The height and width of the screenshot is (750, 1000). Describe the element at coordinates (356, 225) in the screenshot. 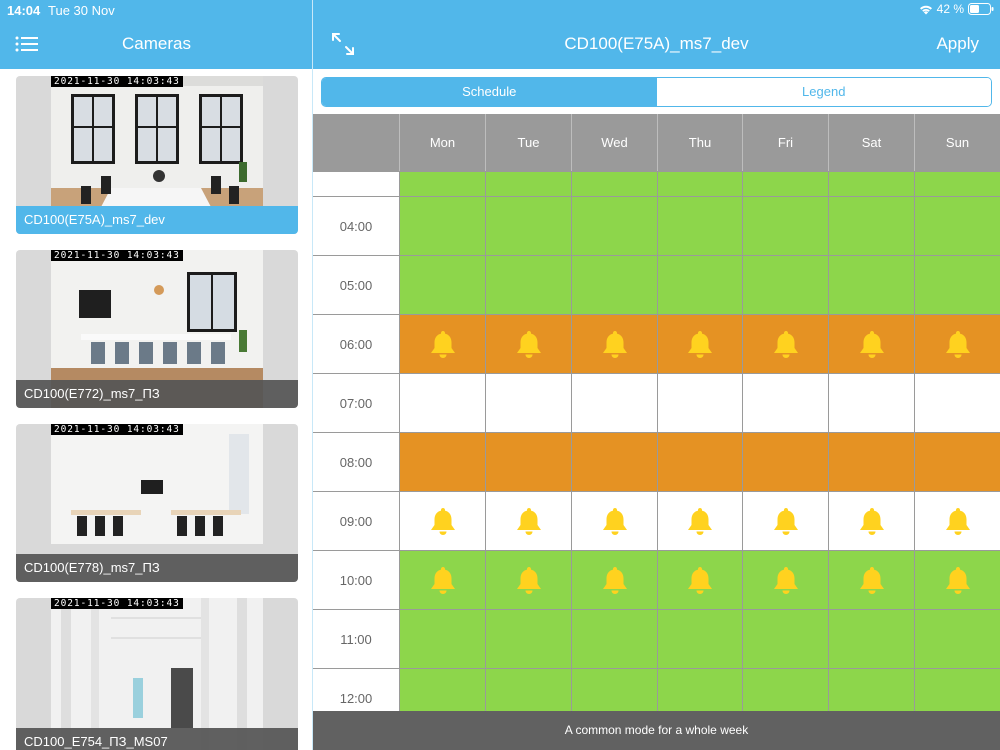

I see `time-label: 04:00` at that location.